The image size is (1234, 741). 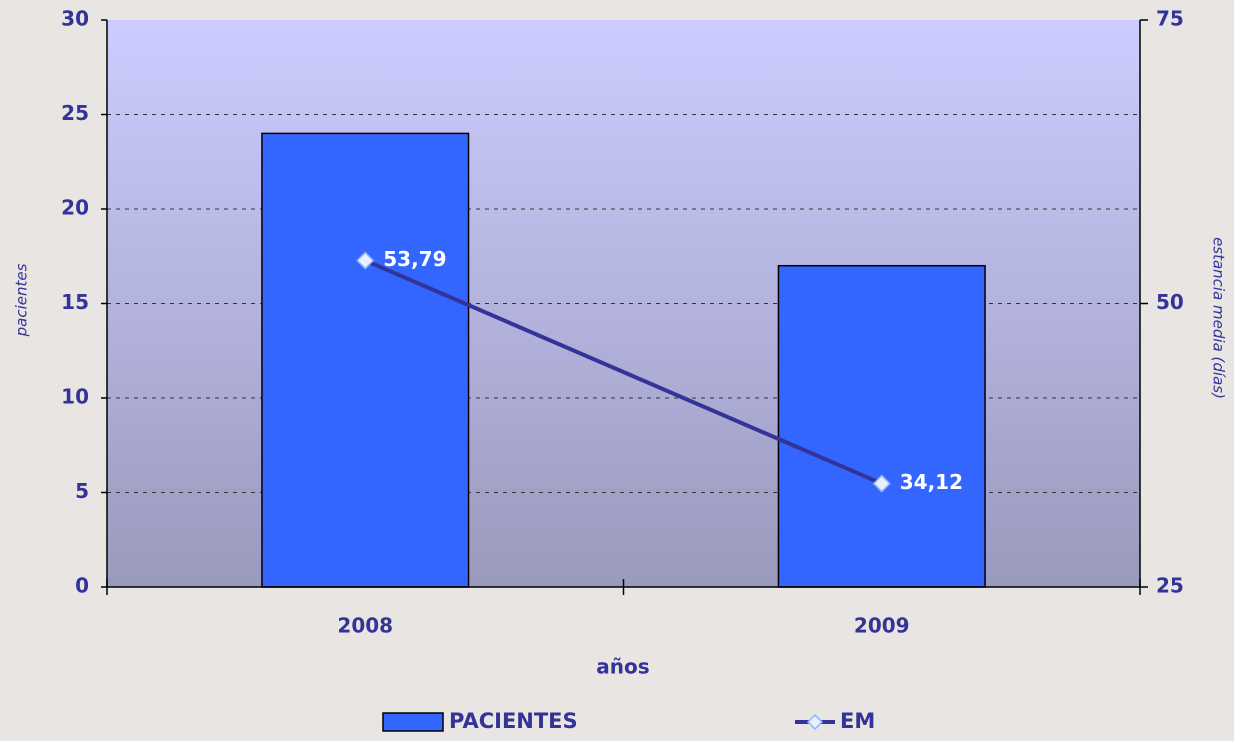 What do you see at coordinates (82, 491) in the screenshot?
I see `y-tick-label: 5` at bounding box center [82, 491].